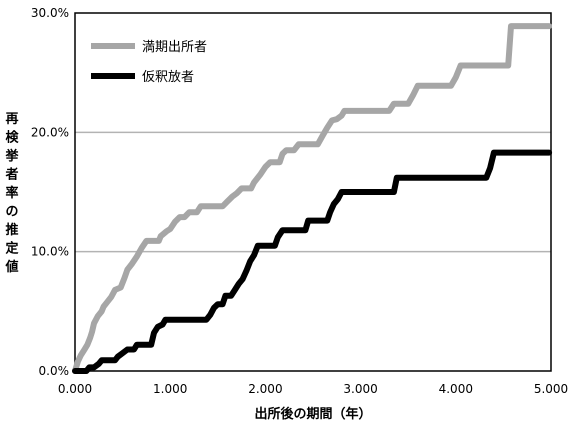 The width and height of the screenshot is (570, 425). Describe the element at coordinates (11, 267) in the screenshot. I see `y-axis-title-char: 値` at that location.